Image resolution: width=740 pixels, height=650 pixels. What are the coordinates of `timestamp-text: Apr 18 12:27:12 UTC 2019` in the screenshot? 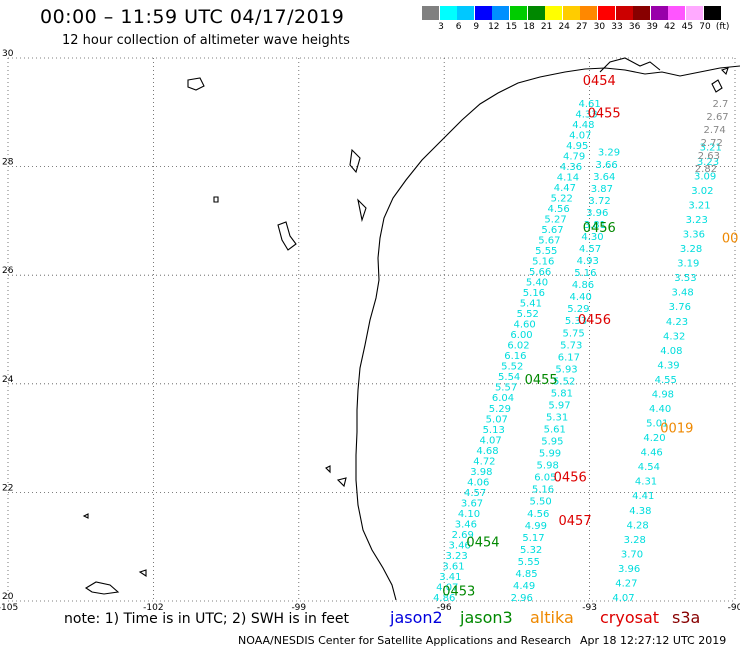 It's located at (653, 640).